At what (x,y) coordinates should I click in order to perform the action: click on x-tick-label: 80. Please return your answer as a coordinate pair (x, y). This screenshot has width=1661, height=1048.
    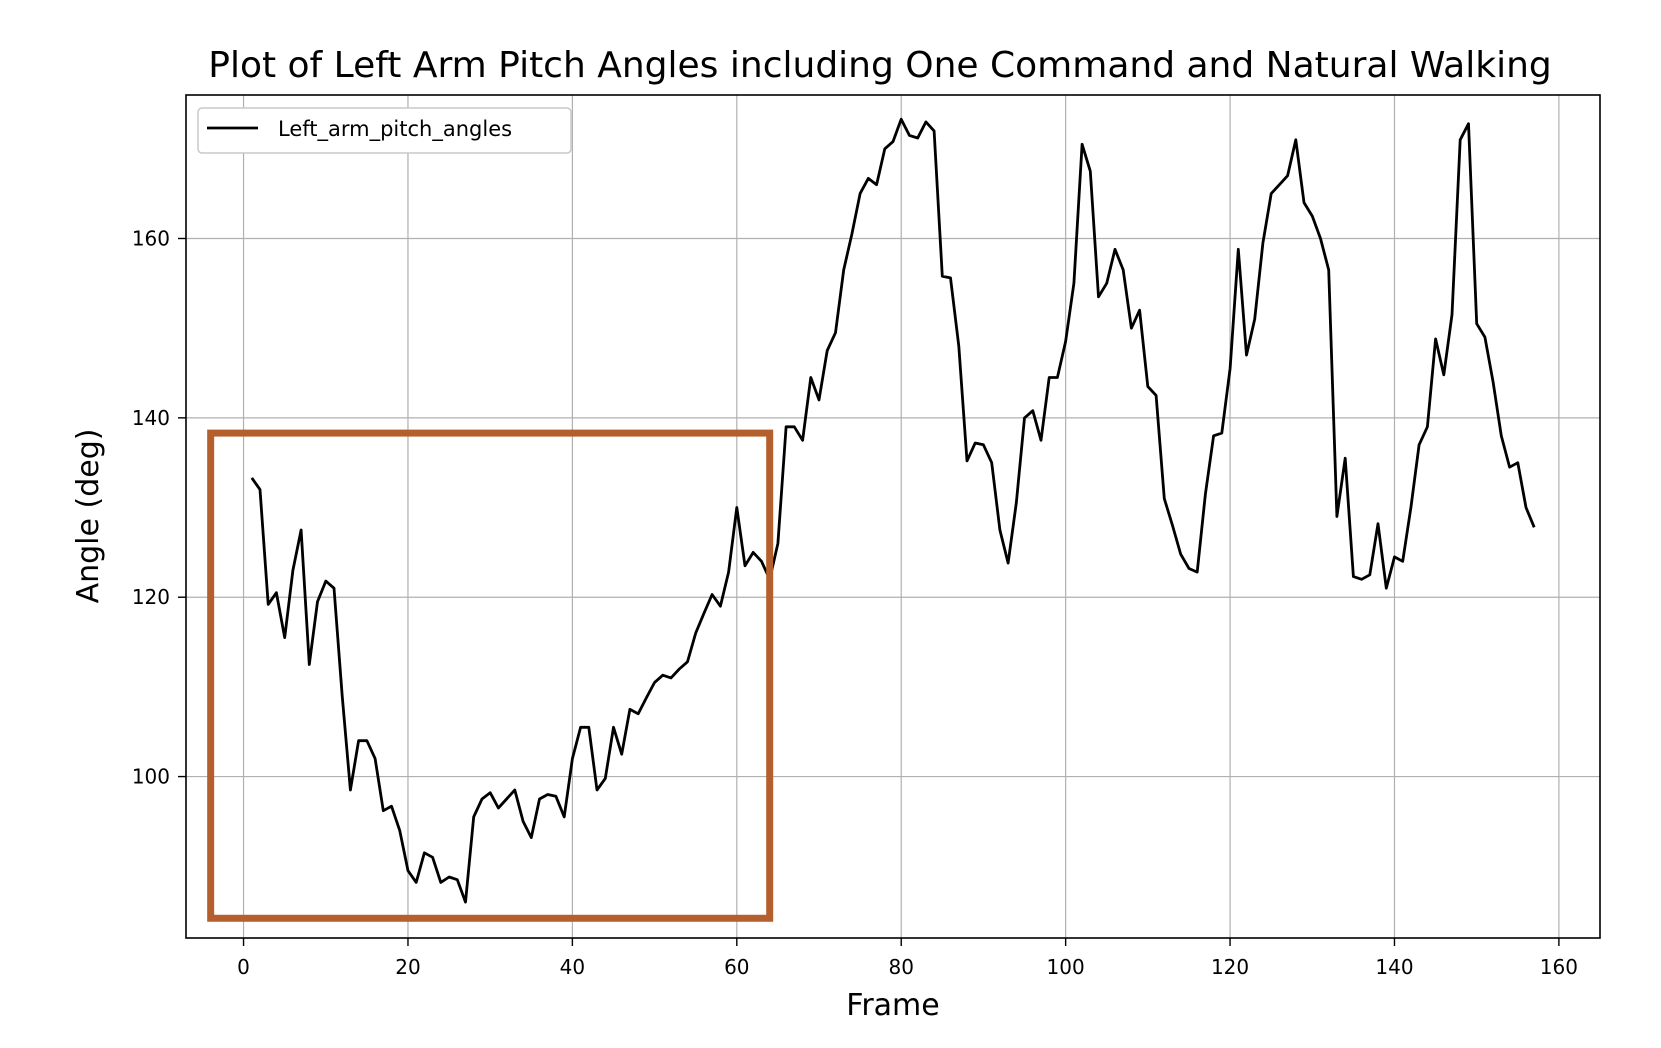
    Looking at the image, I should click on (900, 967).